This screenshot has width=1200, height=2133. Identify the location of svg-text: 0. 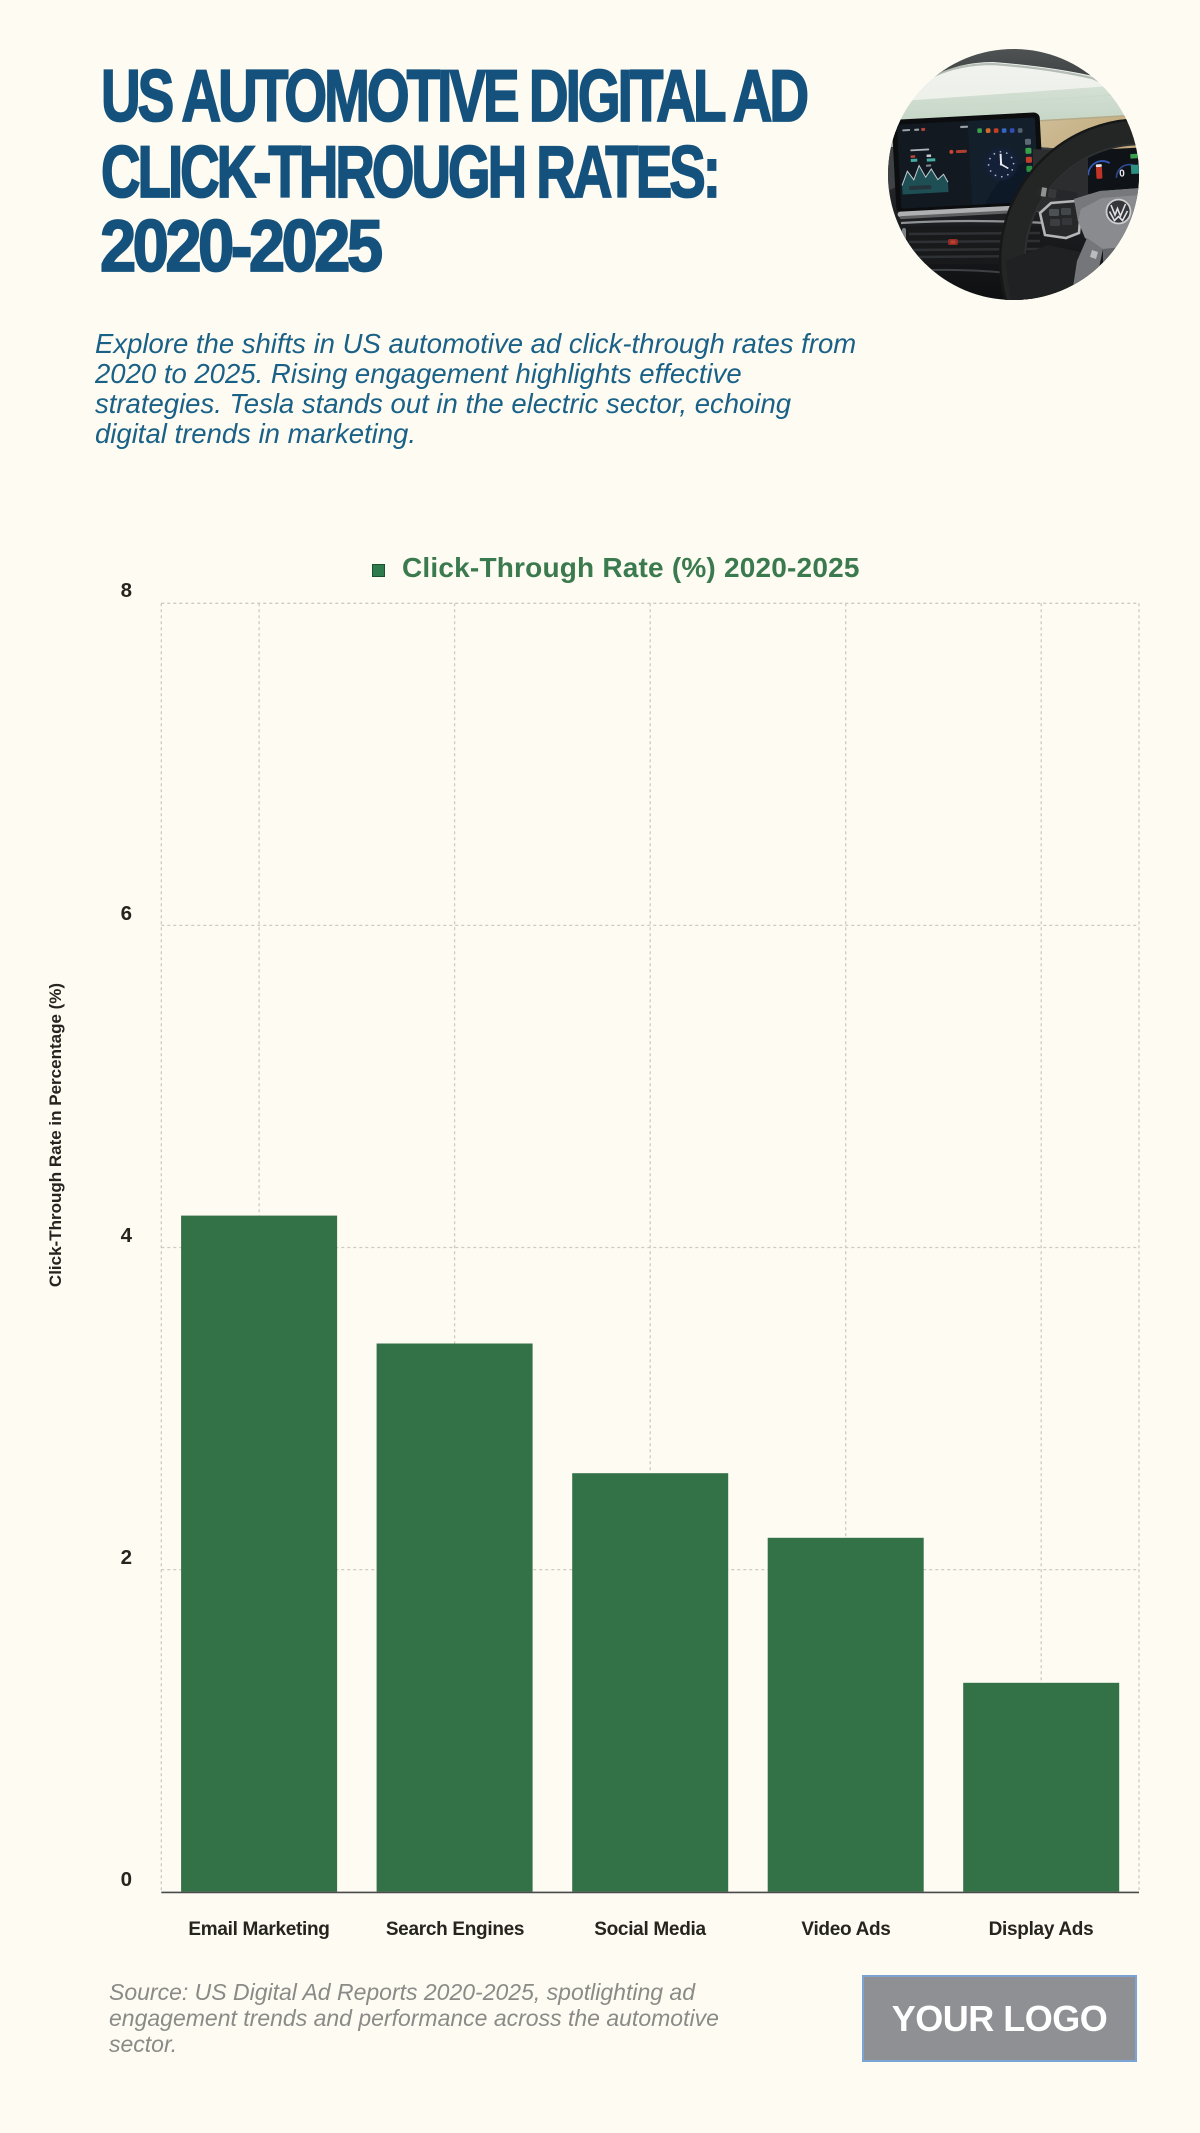
(1122, 173).